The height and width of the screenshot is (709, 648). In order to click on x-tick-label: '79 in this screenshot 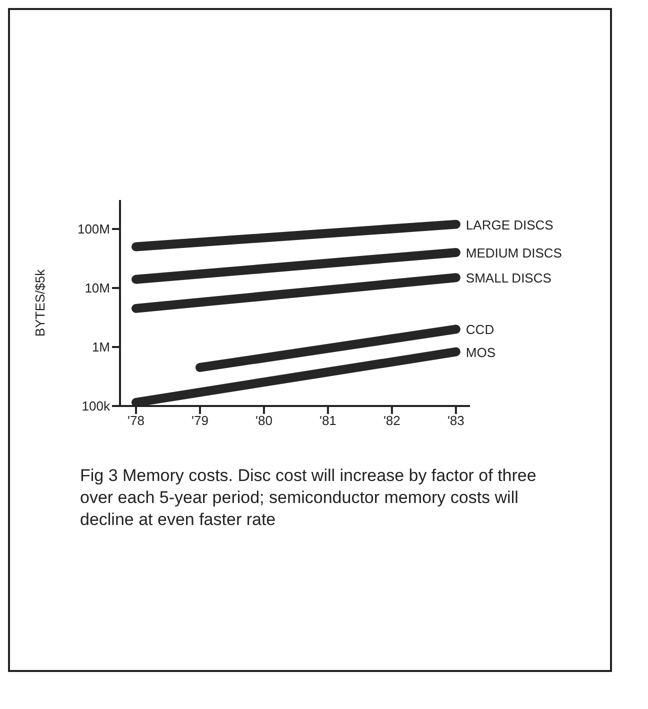, I will do `click(200, 420)`.